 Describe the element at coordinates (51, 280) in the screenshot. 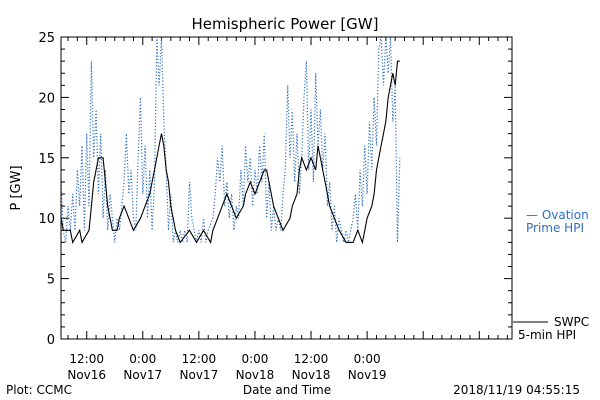

I see `y-tick-label: 5` at that location.